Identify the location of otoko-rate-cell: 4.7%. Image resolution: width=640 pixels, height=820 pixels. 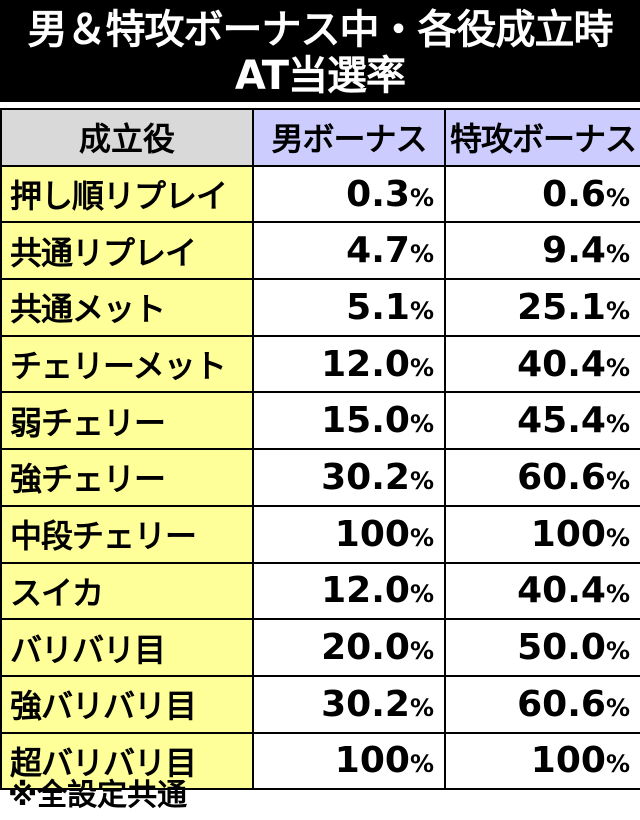
(349, 251).